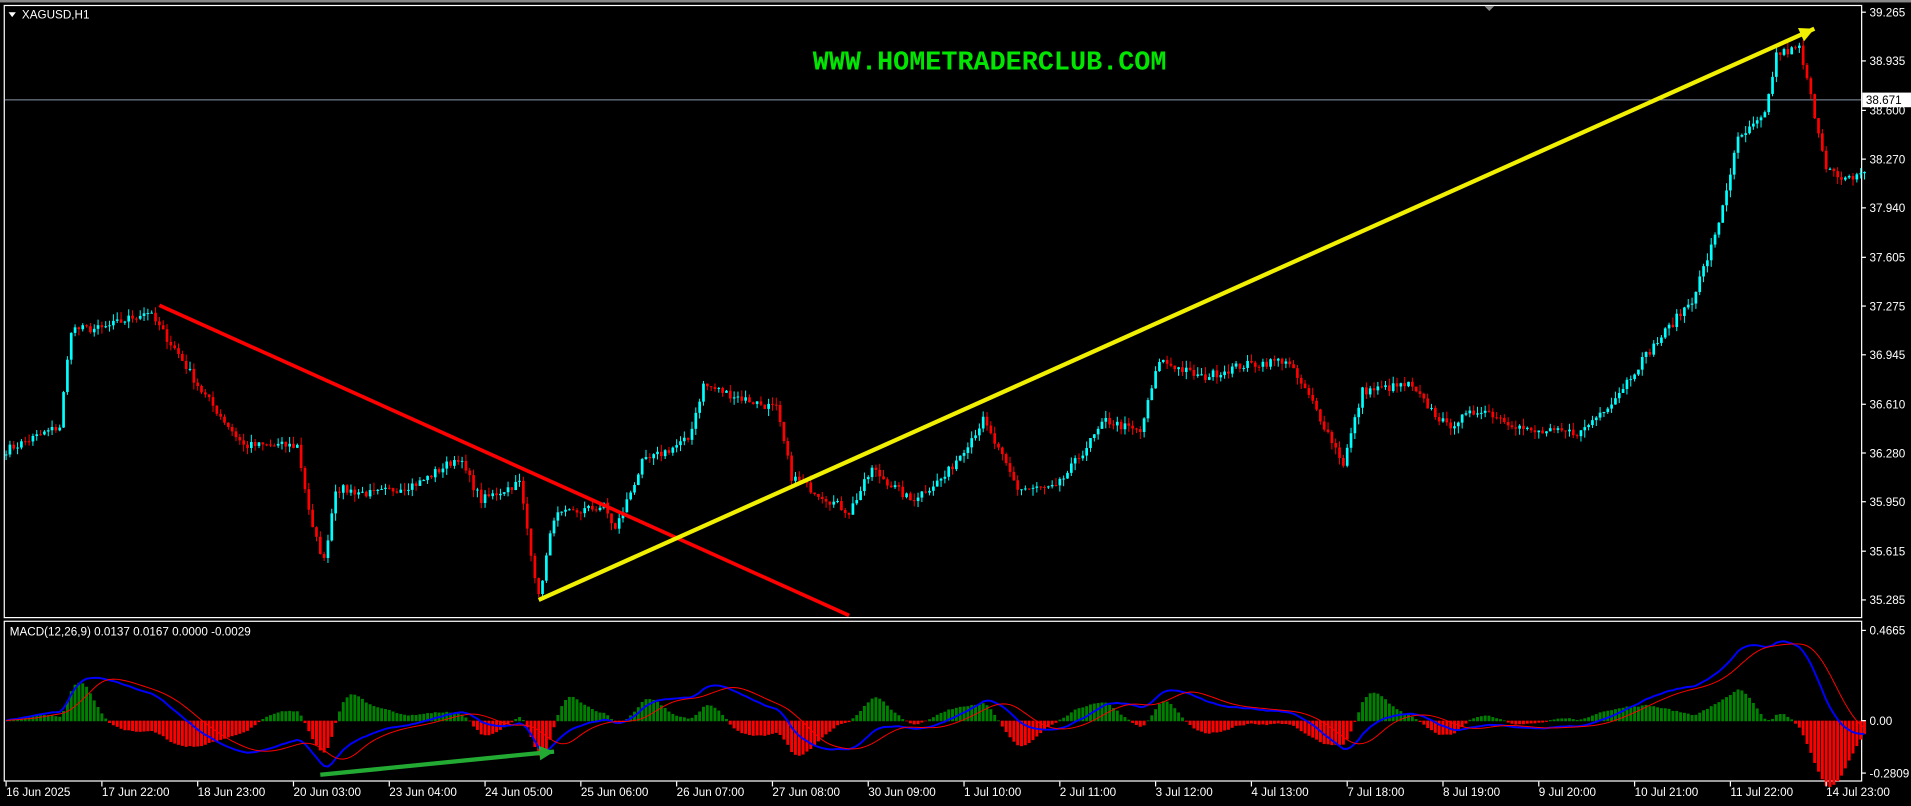 Image resolution: width=1911 pixels, height=806 pixels. What do you see at coordinates (546, 753) in the screenshot?
I see `macd-divergence-arrow-head-icon` at bounding box center [546, 753].